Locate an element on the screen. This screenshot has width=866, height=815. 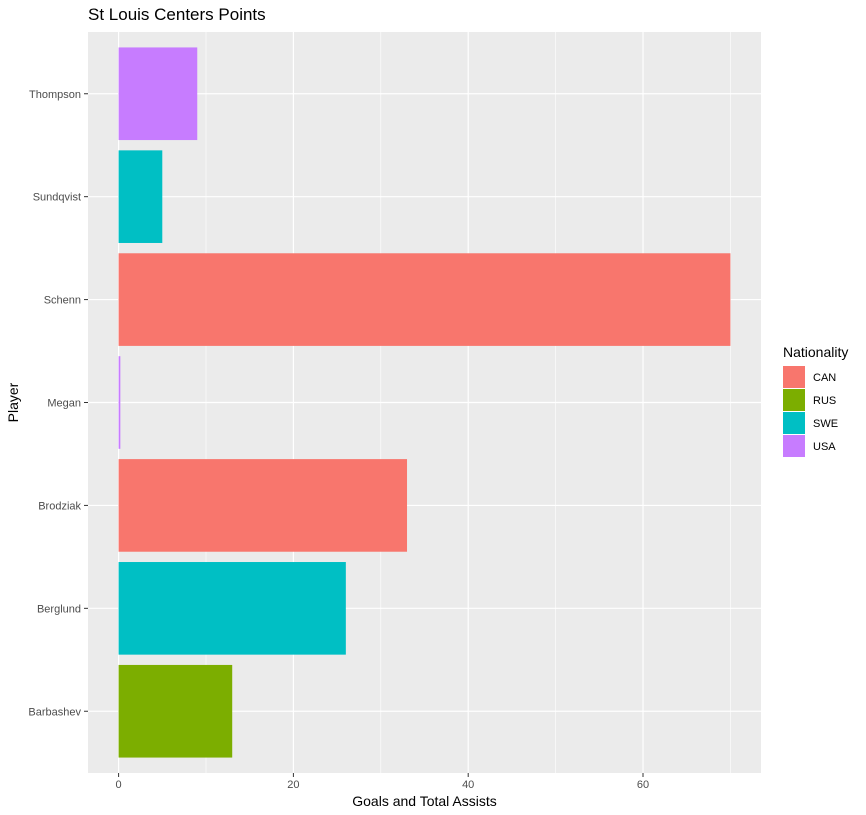
legend-title: Nationality is located at coordinates (815, 352).